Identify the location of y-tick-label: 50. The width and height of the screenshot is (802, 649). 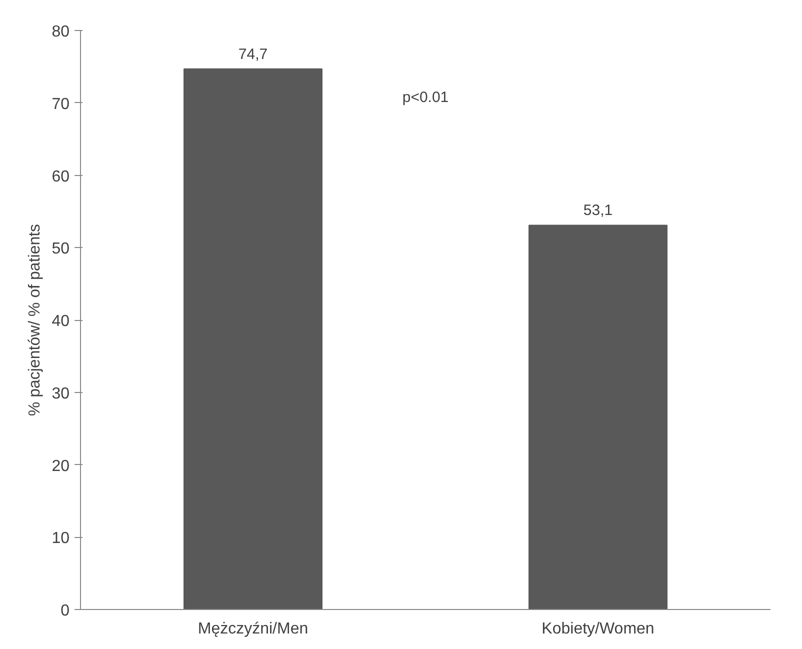
(61, 249).